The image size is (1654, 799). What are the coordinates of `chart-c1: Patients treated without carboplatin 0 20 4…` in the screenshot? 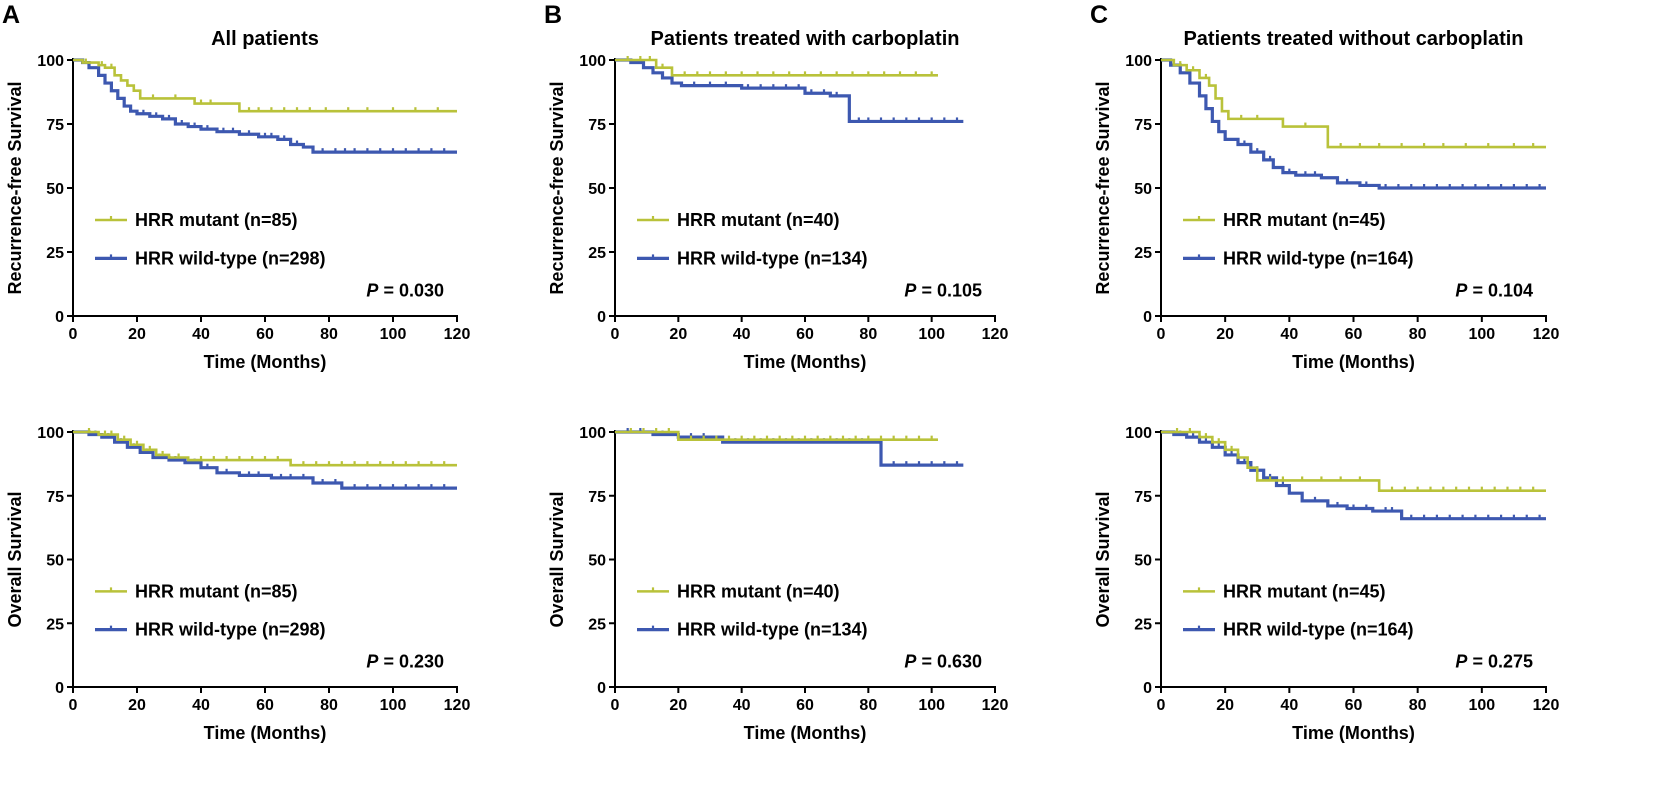 It's located at (1326, 200).